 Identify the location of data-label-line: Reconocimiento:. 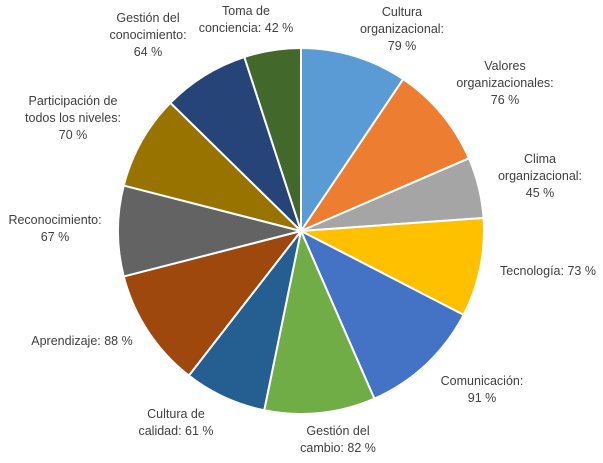
(54, 220).